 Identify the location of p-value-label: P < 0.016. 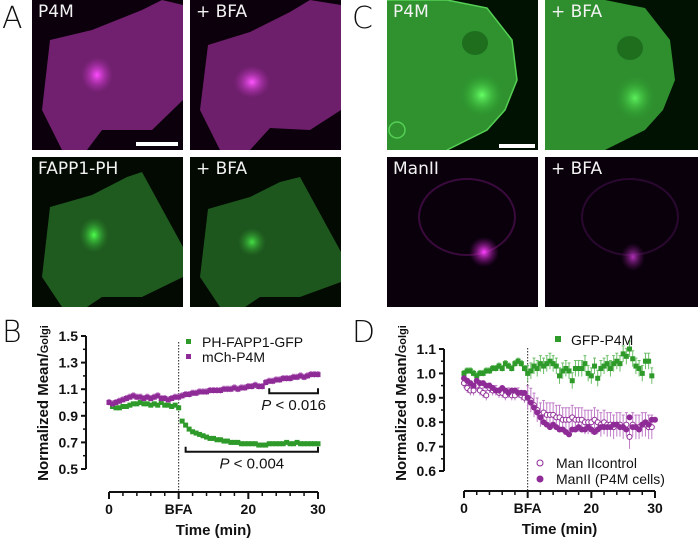
(293, 405).